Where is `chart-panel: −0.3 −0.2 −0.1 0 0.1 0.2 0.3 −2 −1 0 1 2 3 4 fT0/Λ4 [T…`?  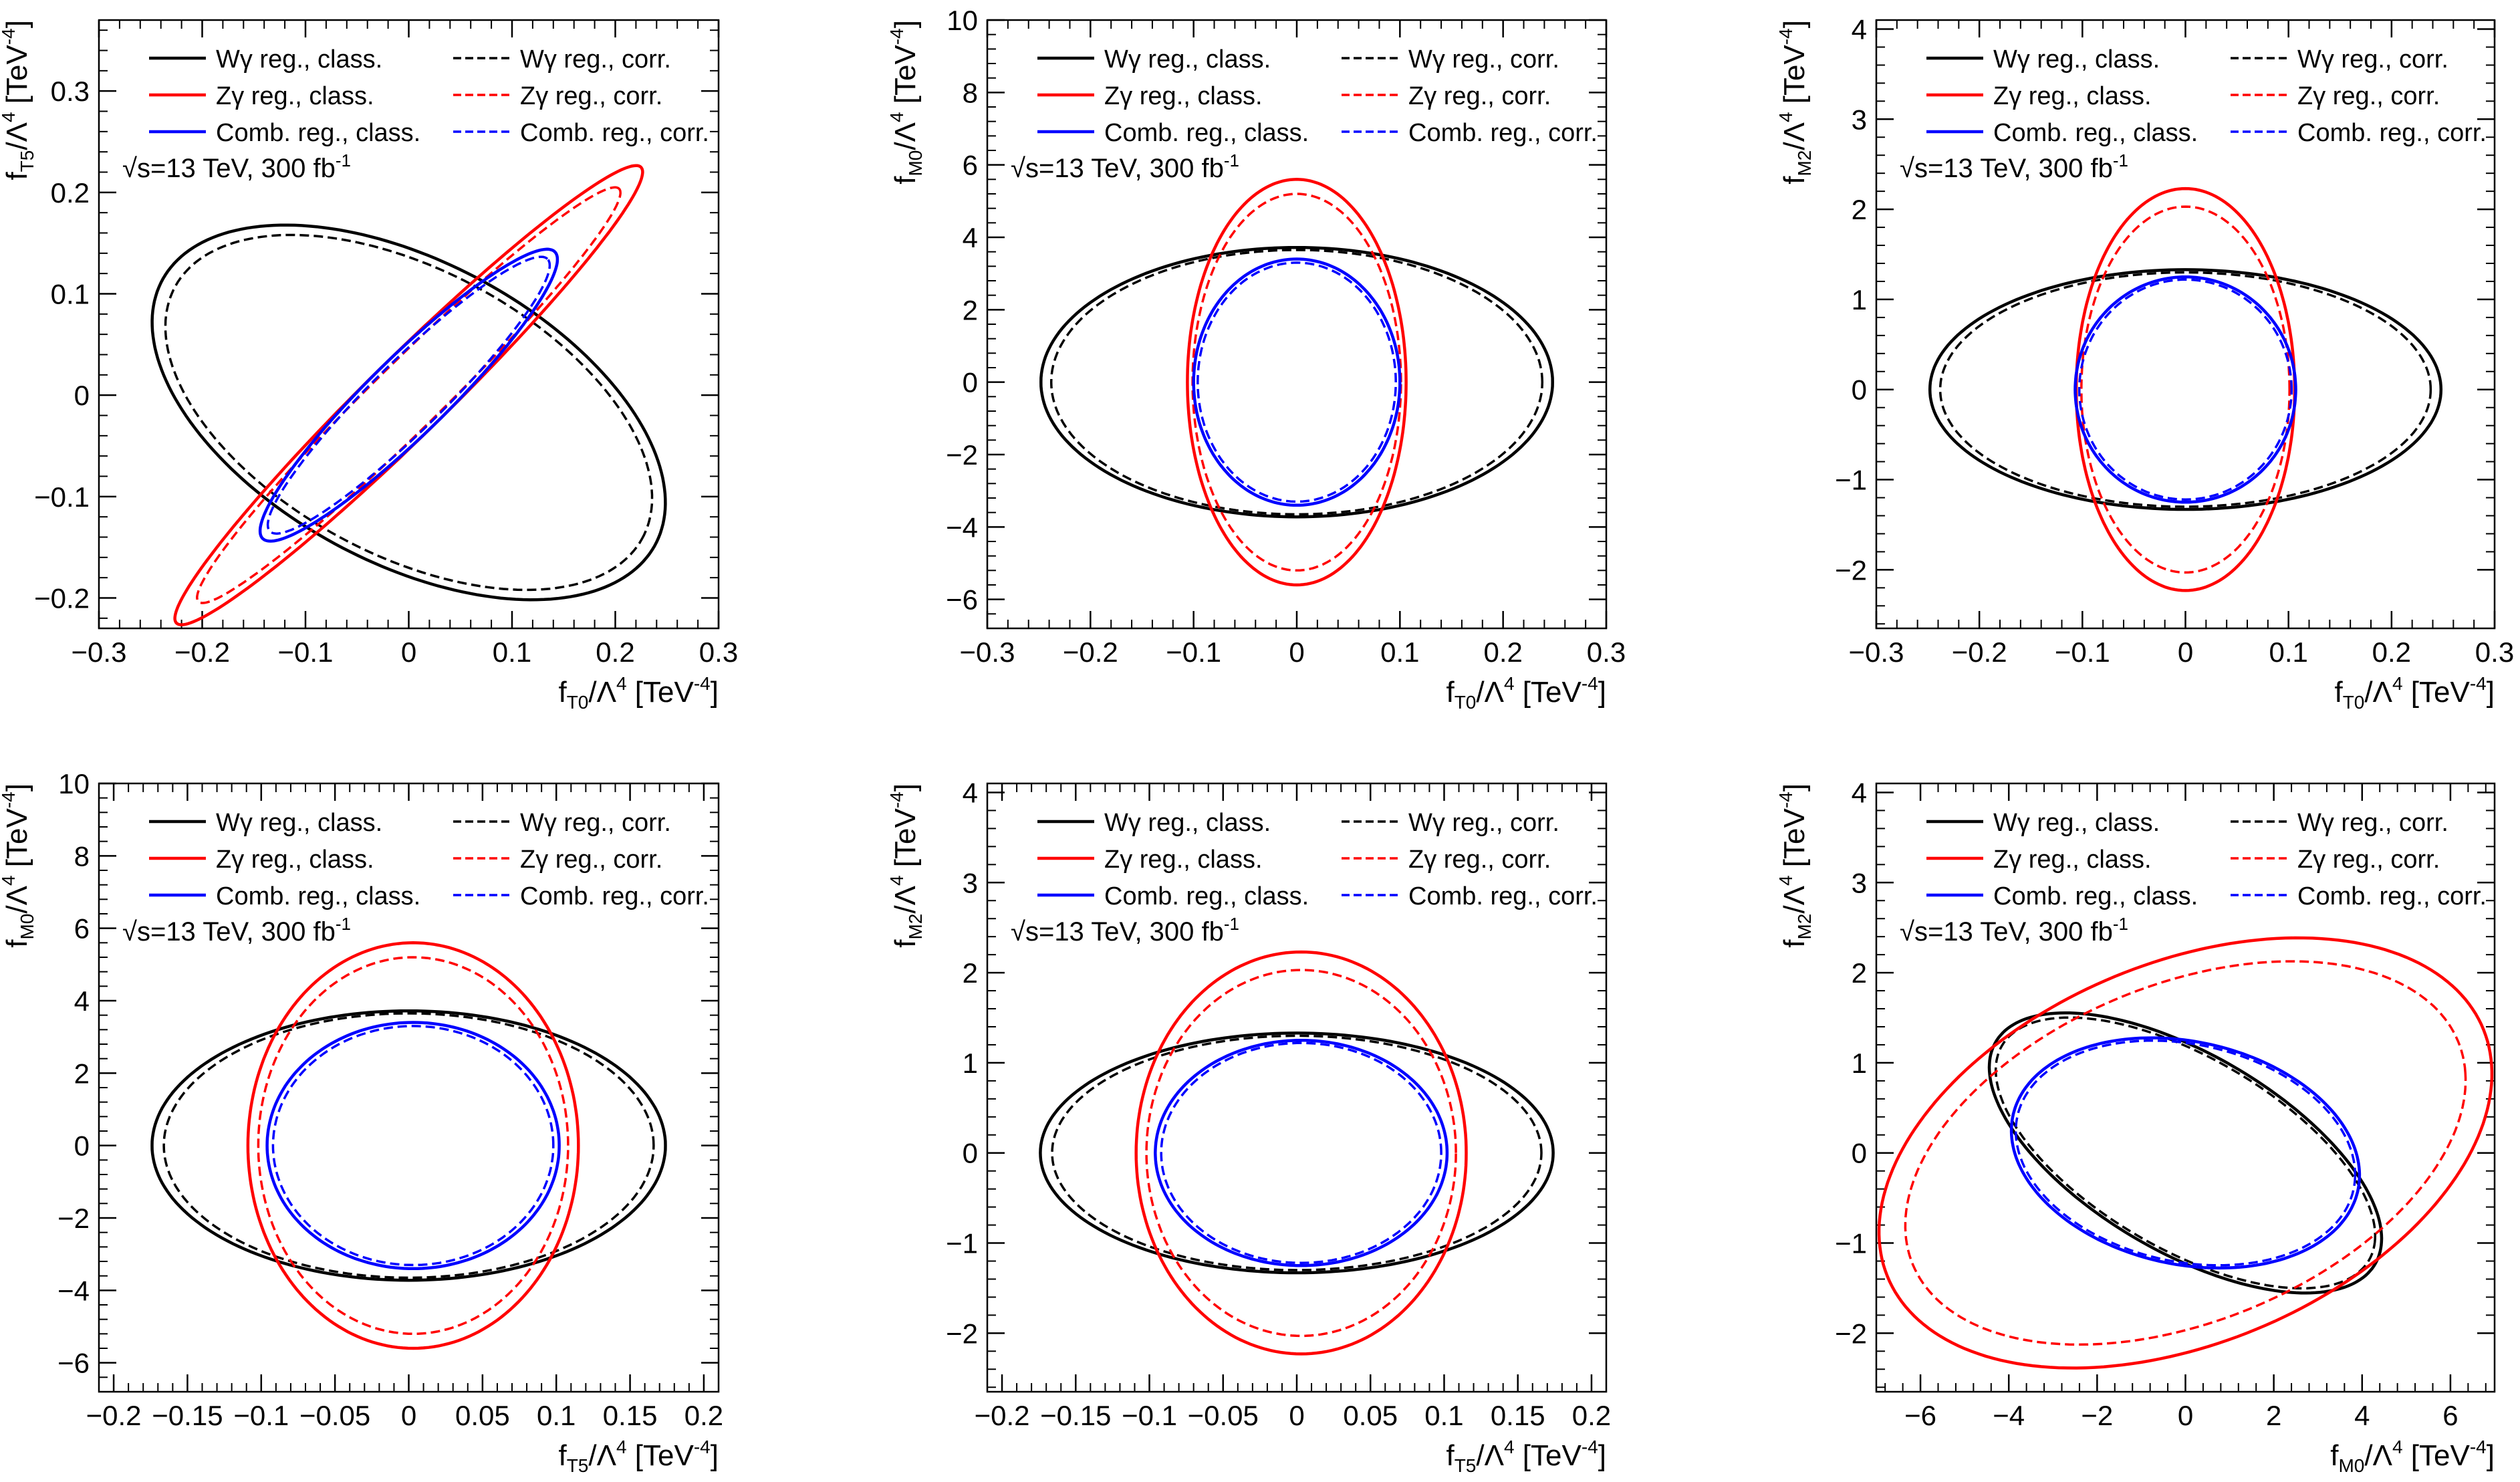
chart-panel: −0.3 −0.2 −0.1 0 0.1 0.2 0.3 −2 −1 0 1 2 3 4 fT0/Λ4 [T… is located at coordinates (2144, 363).